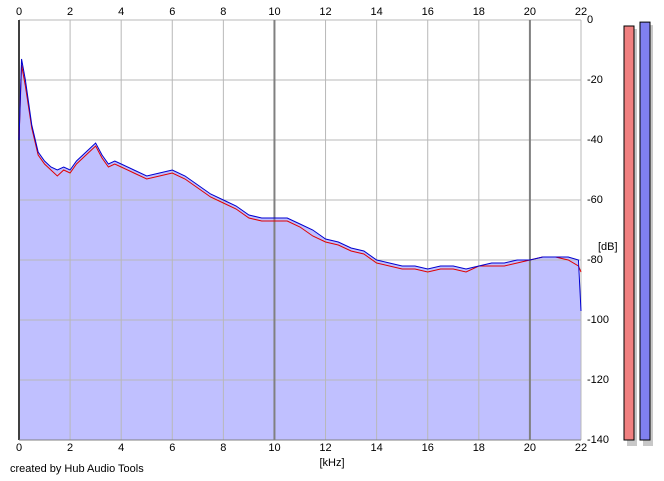 This screenshot has width=664, height=481. What do you see at coordinates (274, 448) in the screenshot?
I see `x-tick-label-bottom: 10` at bounding box center [274, 448].